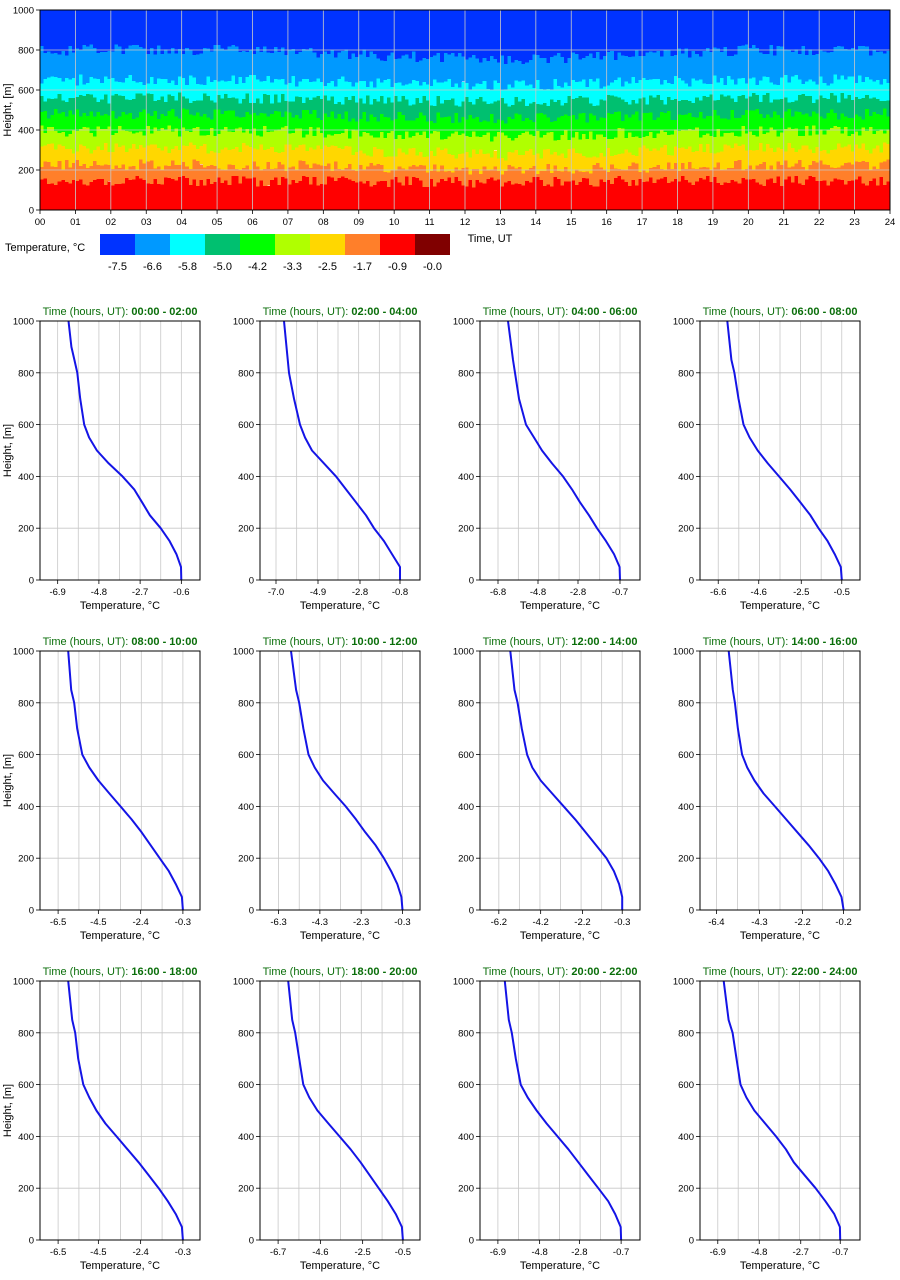 Image resolution: width=900 pixels, height=1280 pixels. I want to click on panel-title-prefix: Time (hours, UT):, so click(87, 642).